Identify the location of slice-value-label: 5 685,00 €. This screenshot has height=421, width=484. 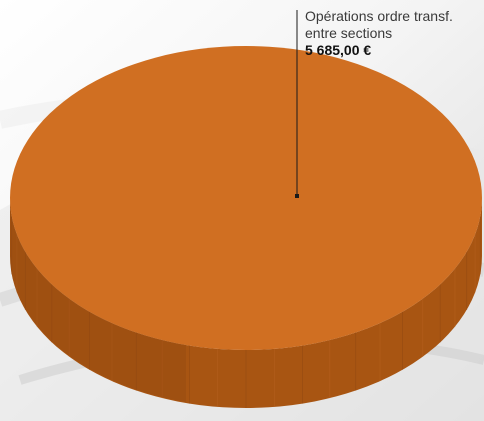
(338, 50).